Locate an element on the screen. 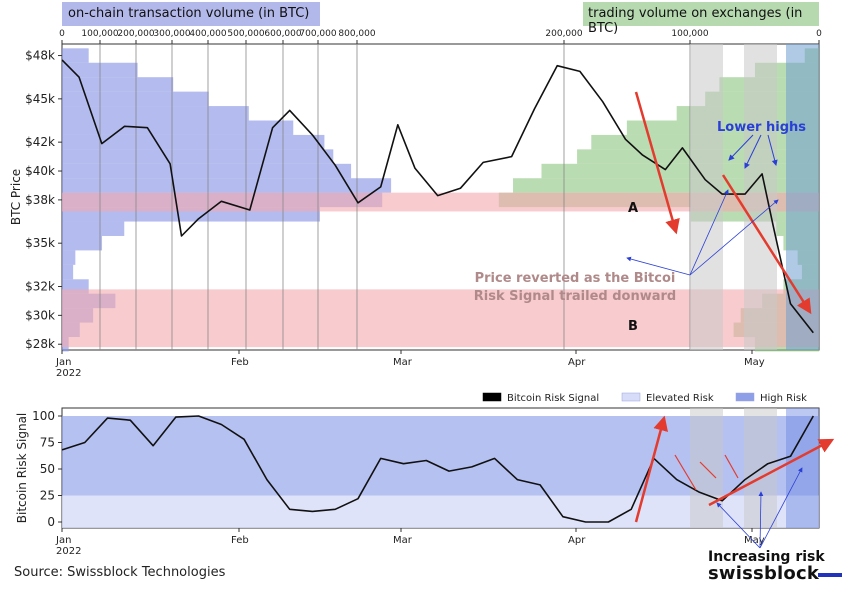  onchain-axis-tick-label: 0 is located at coordinates (62, 34).